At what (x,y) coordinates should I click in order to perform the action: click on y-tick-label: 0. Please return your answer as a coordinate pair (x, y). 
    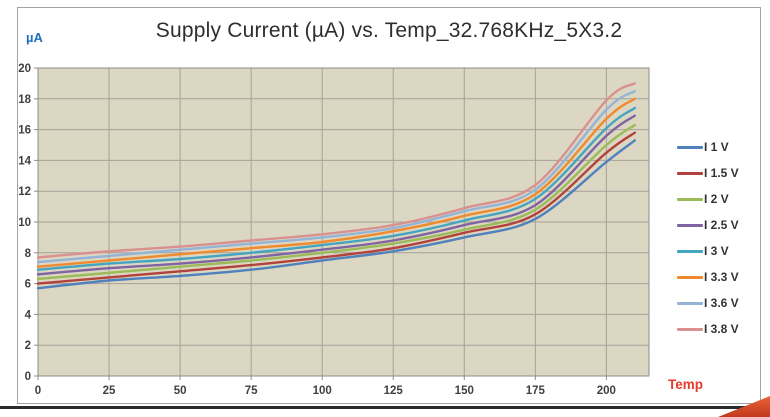
    Looking at the image, I should click on (28, 377).